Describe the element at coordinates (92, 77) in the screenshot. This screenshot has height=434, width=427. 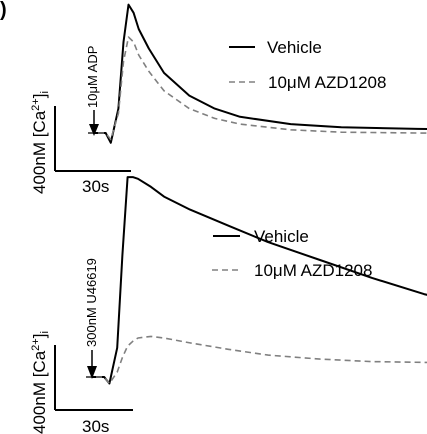
I see `stimulus-label: 10μM ADP` at that location.